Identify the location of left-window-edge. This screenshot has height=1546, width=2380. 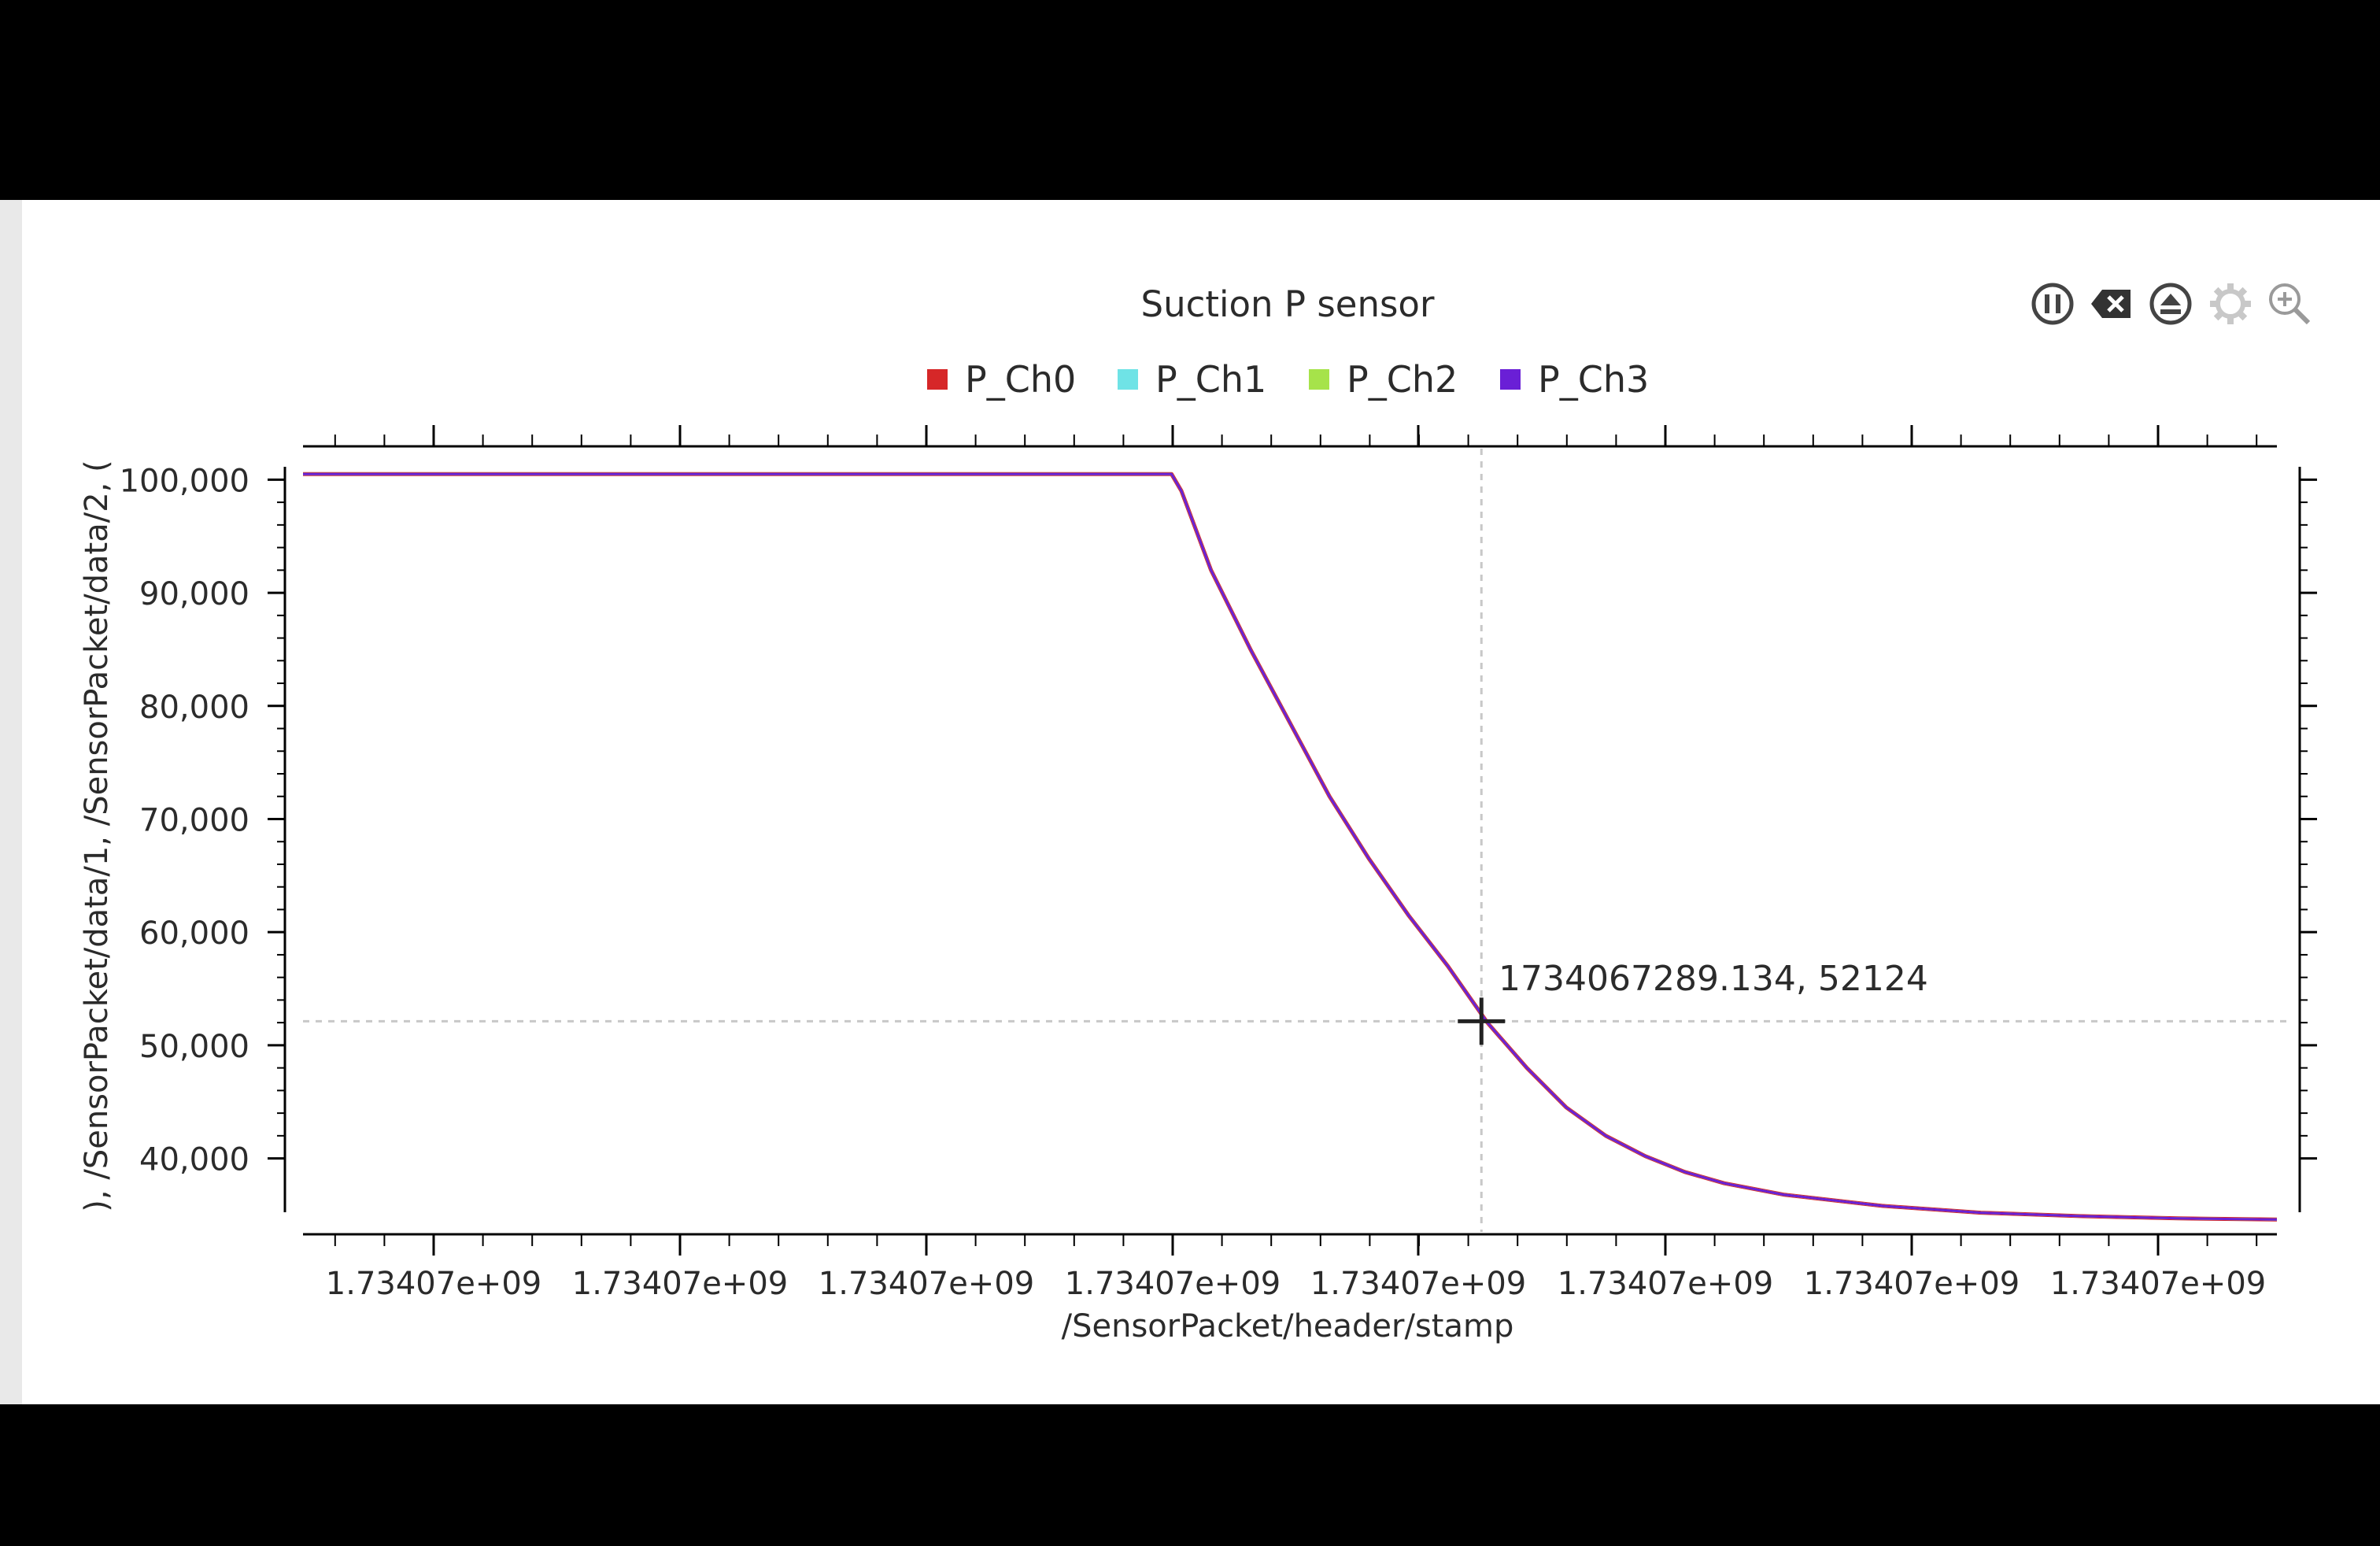
(11, 802).